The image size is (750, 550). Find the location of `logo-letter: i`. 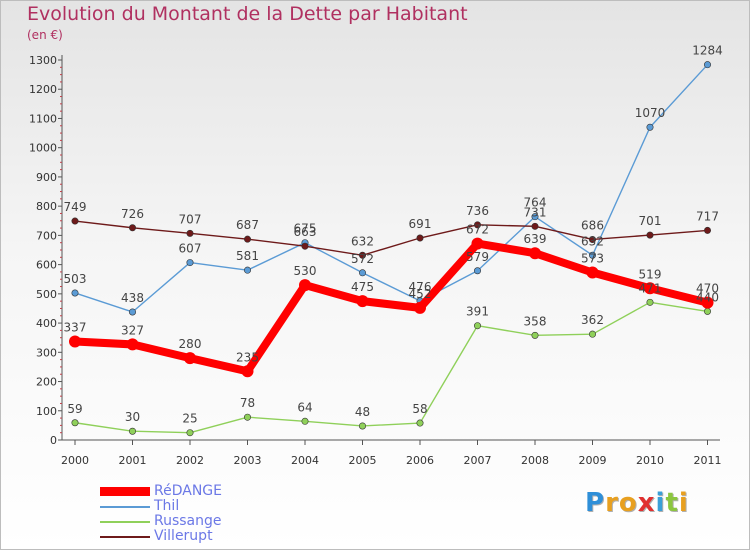

logo-letter: i is located at coordinates (660, 503).